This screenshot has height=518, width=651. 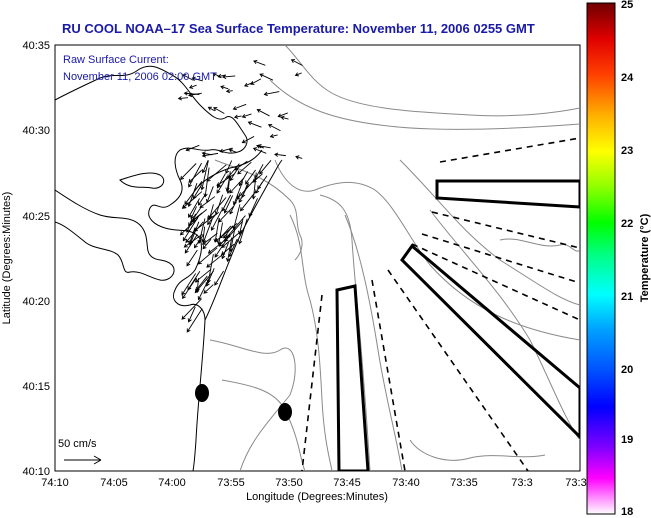 What do you see at coordinates (172, 483) in the screenshot?
I see `x-tick-label: 74:00` at bounding box center [172, 483].